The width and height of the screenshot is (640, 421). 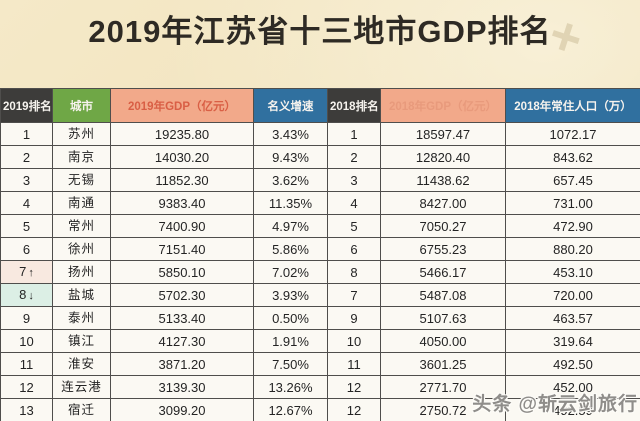 What do you see at coordinates (354, 295) in the screenshot?
I see `cell-rank-2018: 7` at bounding box center [354, 295].